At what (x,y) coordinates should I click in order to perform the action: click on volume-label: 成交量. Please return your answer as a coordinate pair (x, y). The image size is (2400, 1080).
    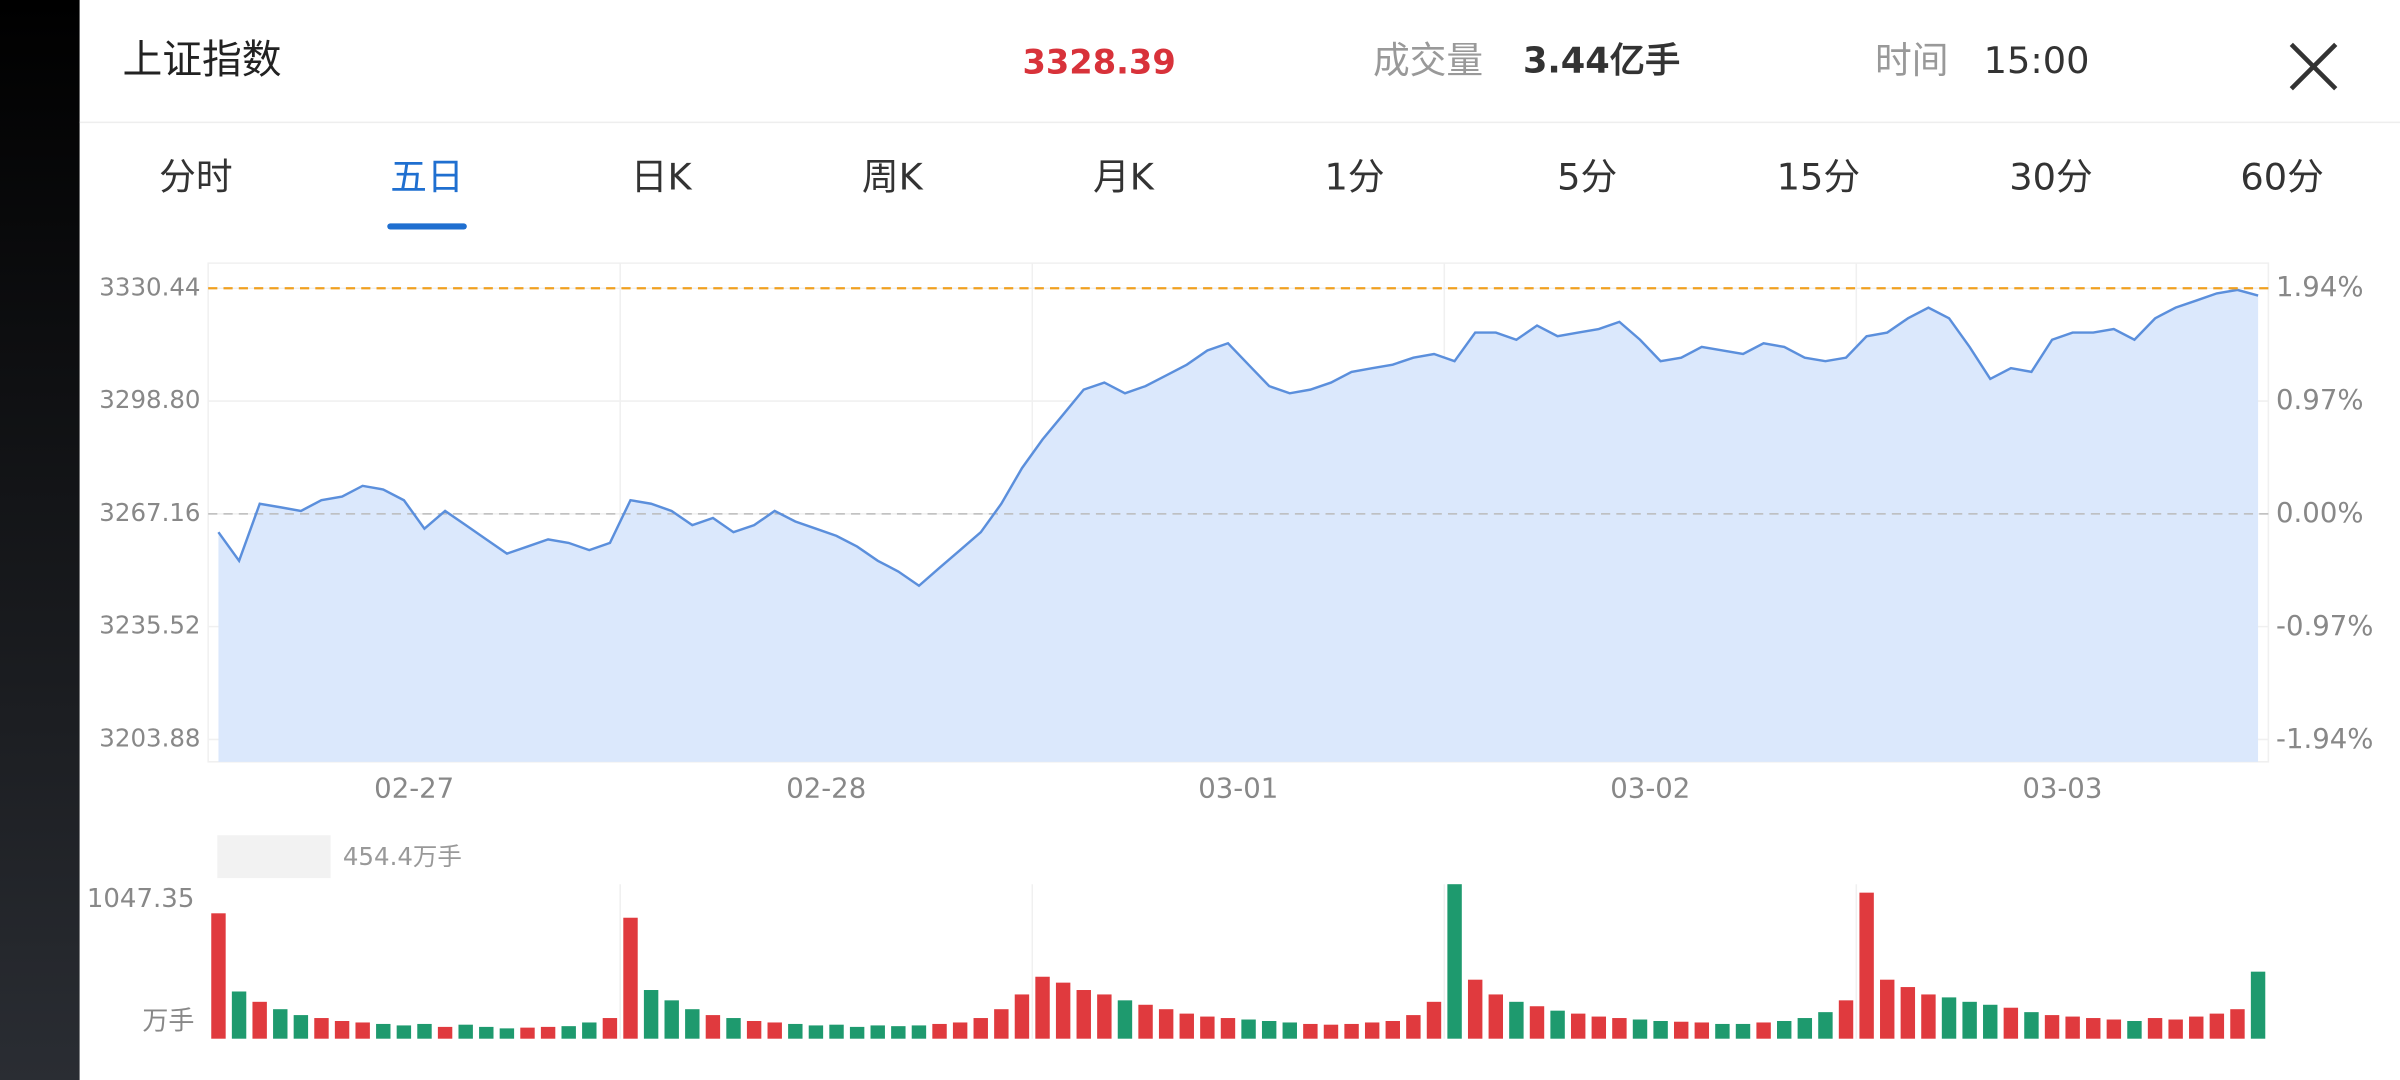
    Looking at the image, I should click on (1428, 60).